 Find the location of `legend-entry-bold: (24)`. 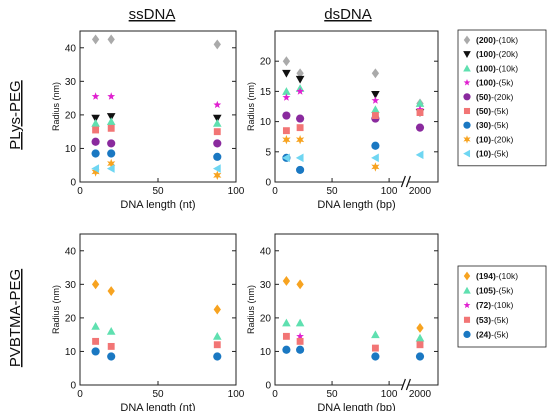

legend-entry-bold: (24) is located at coordinates (483, 334).